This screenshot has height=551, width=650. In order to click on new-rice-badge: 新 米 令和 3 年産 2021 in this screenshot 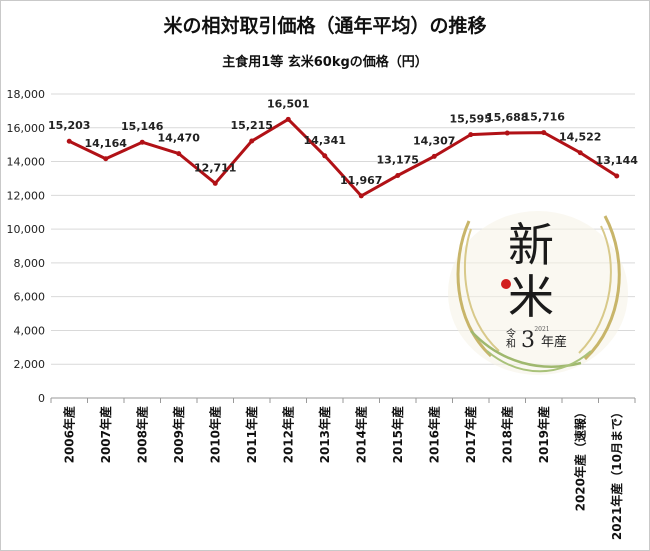, I will do `click(538, 293)`.